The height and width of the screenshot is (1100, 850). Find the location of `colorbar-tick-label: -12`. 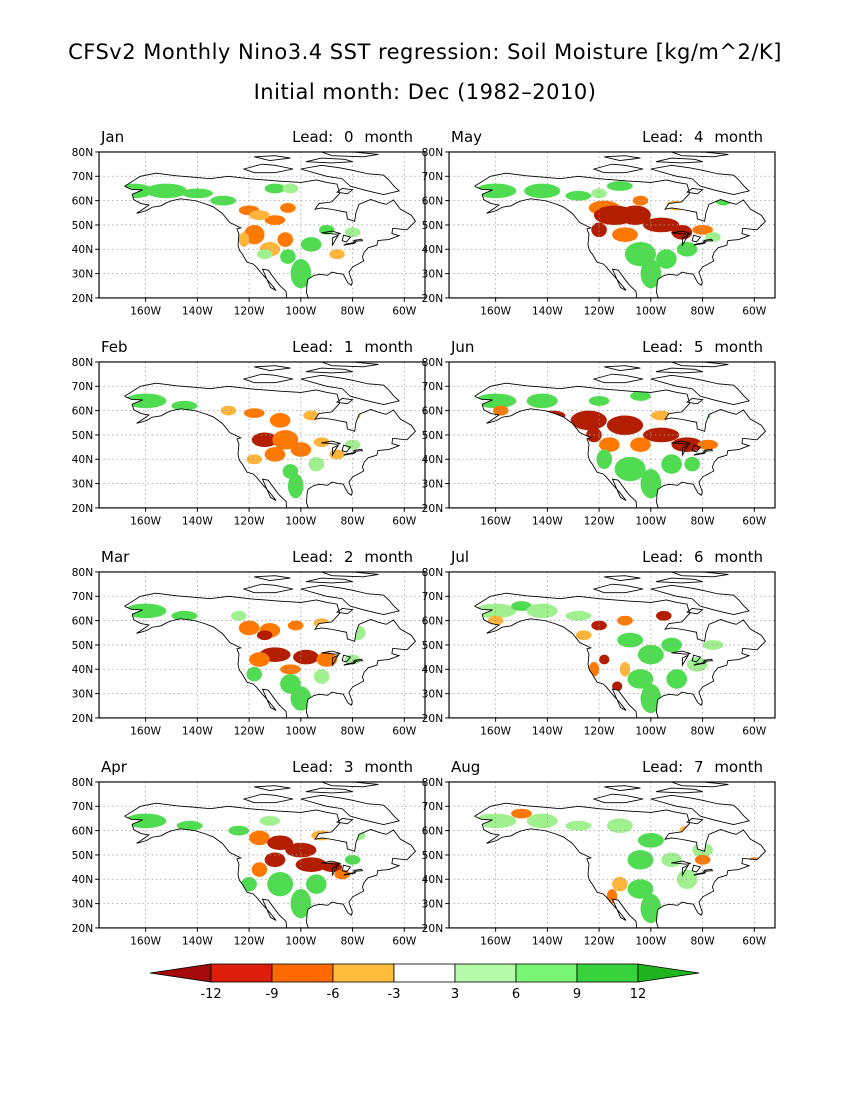

colorbar-tick-label: -12 is located at coordinates (210, 994).